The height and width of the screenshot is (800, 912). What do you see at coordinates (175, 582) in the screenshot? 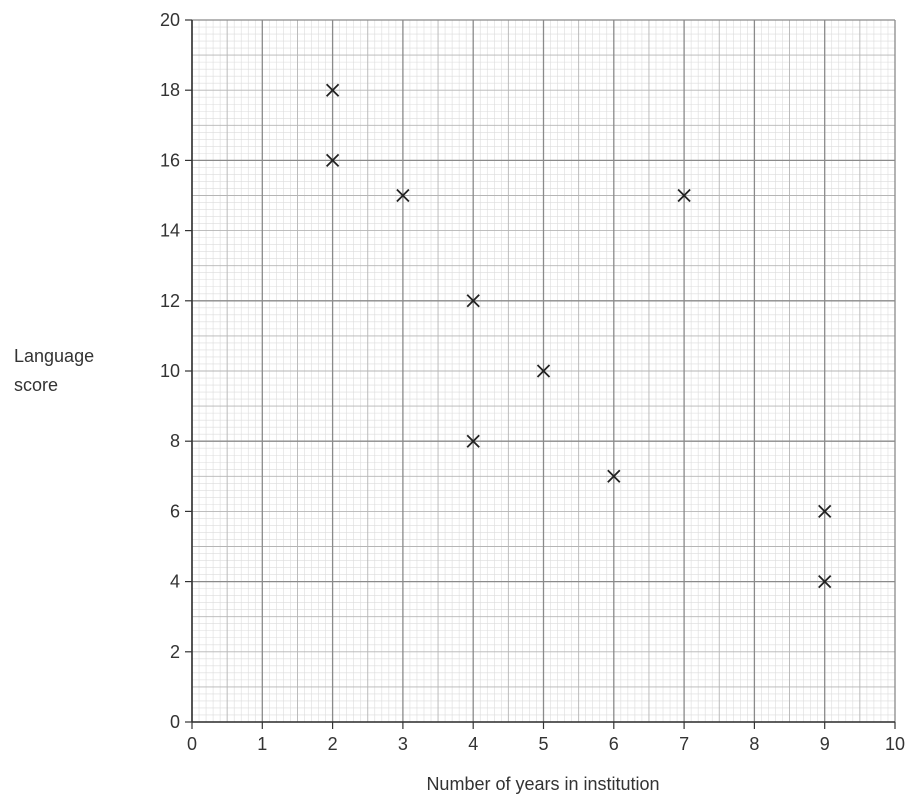
I see `y-tick-label: 4` at bounding box center [175, 582].